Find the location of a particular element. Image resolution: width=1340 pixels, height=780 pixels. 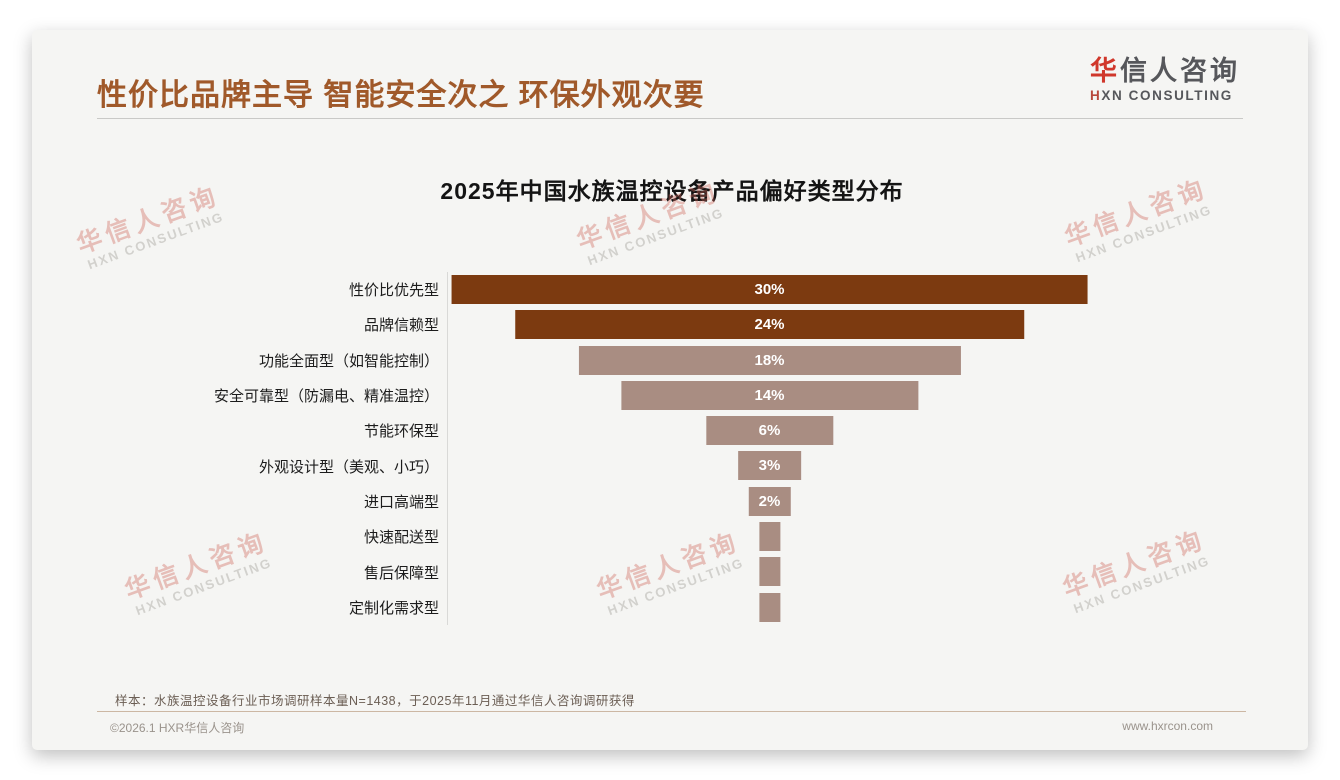

logo-en-rest: XN CONSULTING is located at coordinates (1167, 96).